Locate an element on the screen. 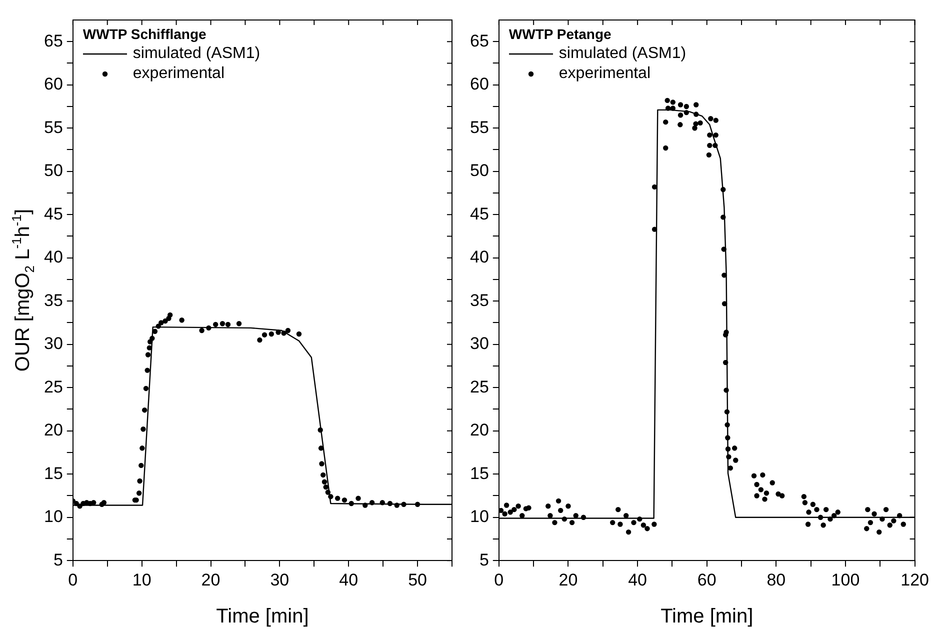 The width and height of the screenshot is (933, 637). x-tick-label: 10 is located at coordinates (142, 580).